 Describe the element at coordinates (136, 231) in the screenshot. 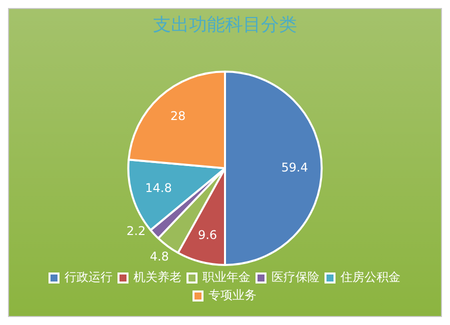

I see `data-label: 2.2` at that location.